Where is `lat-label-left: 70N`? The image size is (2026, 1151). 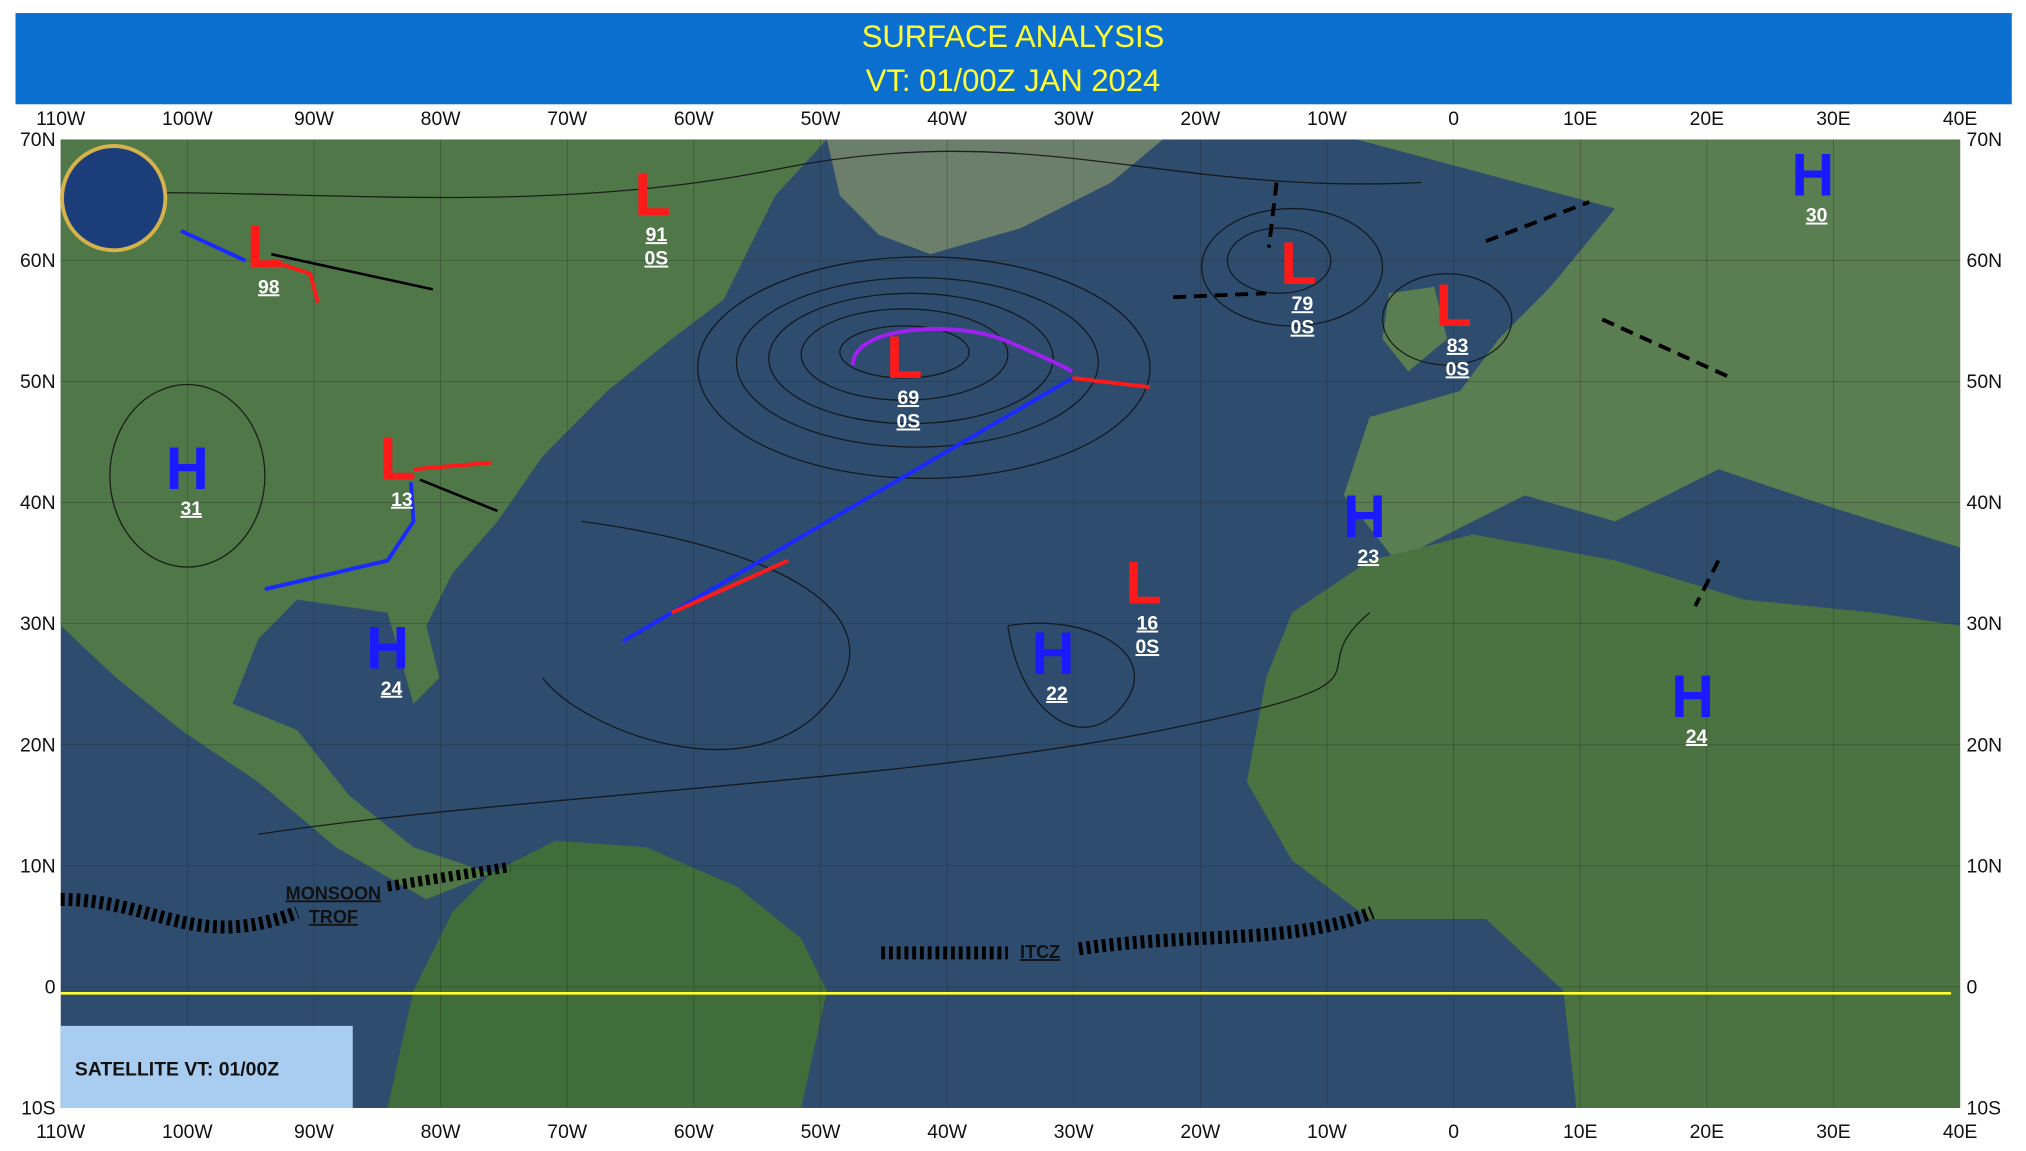 lat-label-left: 70N is located at coordinates (38, 140).